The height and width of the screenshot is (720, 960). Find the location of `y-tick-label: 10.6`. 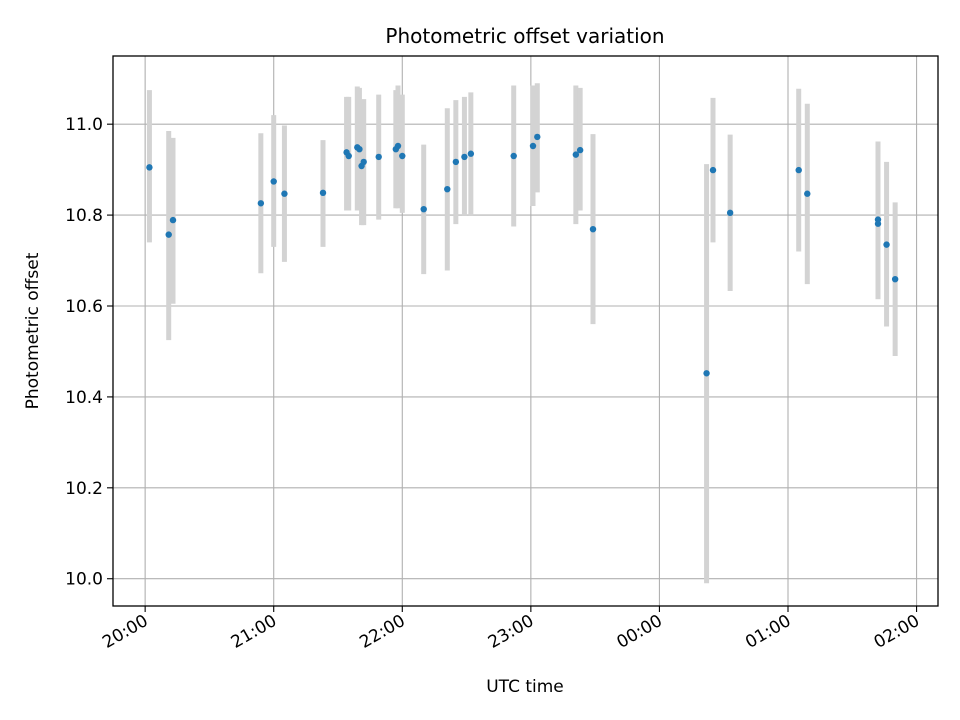

y-tick-label: 10.6 is located at coordinates (84, 307).